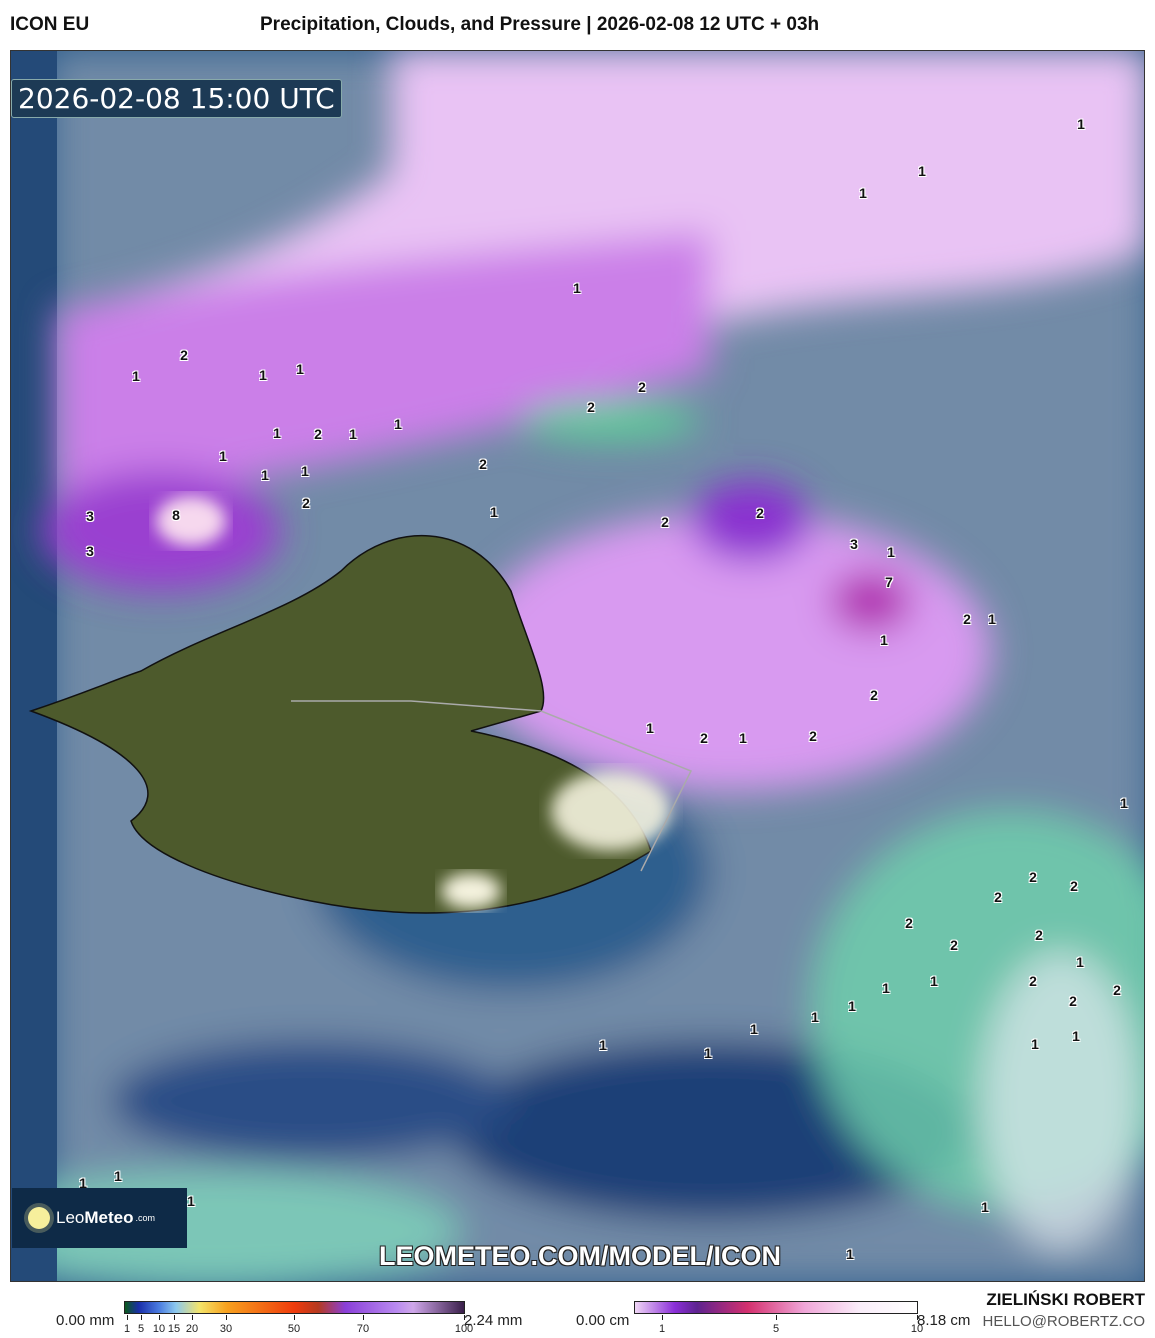  What do you see at coordinates (192, 1329) in the screenshot?
I see `rain-tick-label: 20` at bounding box center [192, 1329].